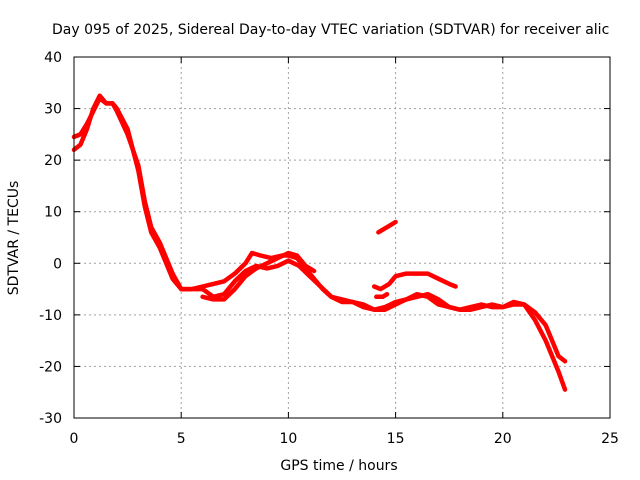 The image size is (640, 480). Describe the element at coordinates (57, 264) in the screenshot. I see `y-tick-label: 0` at that location.